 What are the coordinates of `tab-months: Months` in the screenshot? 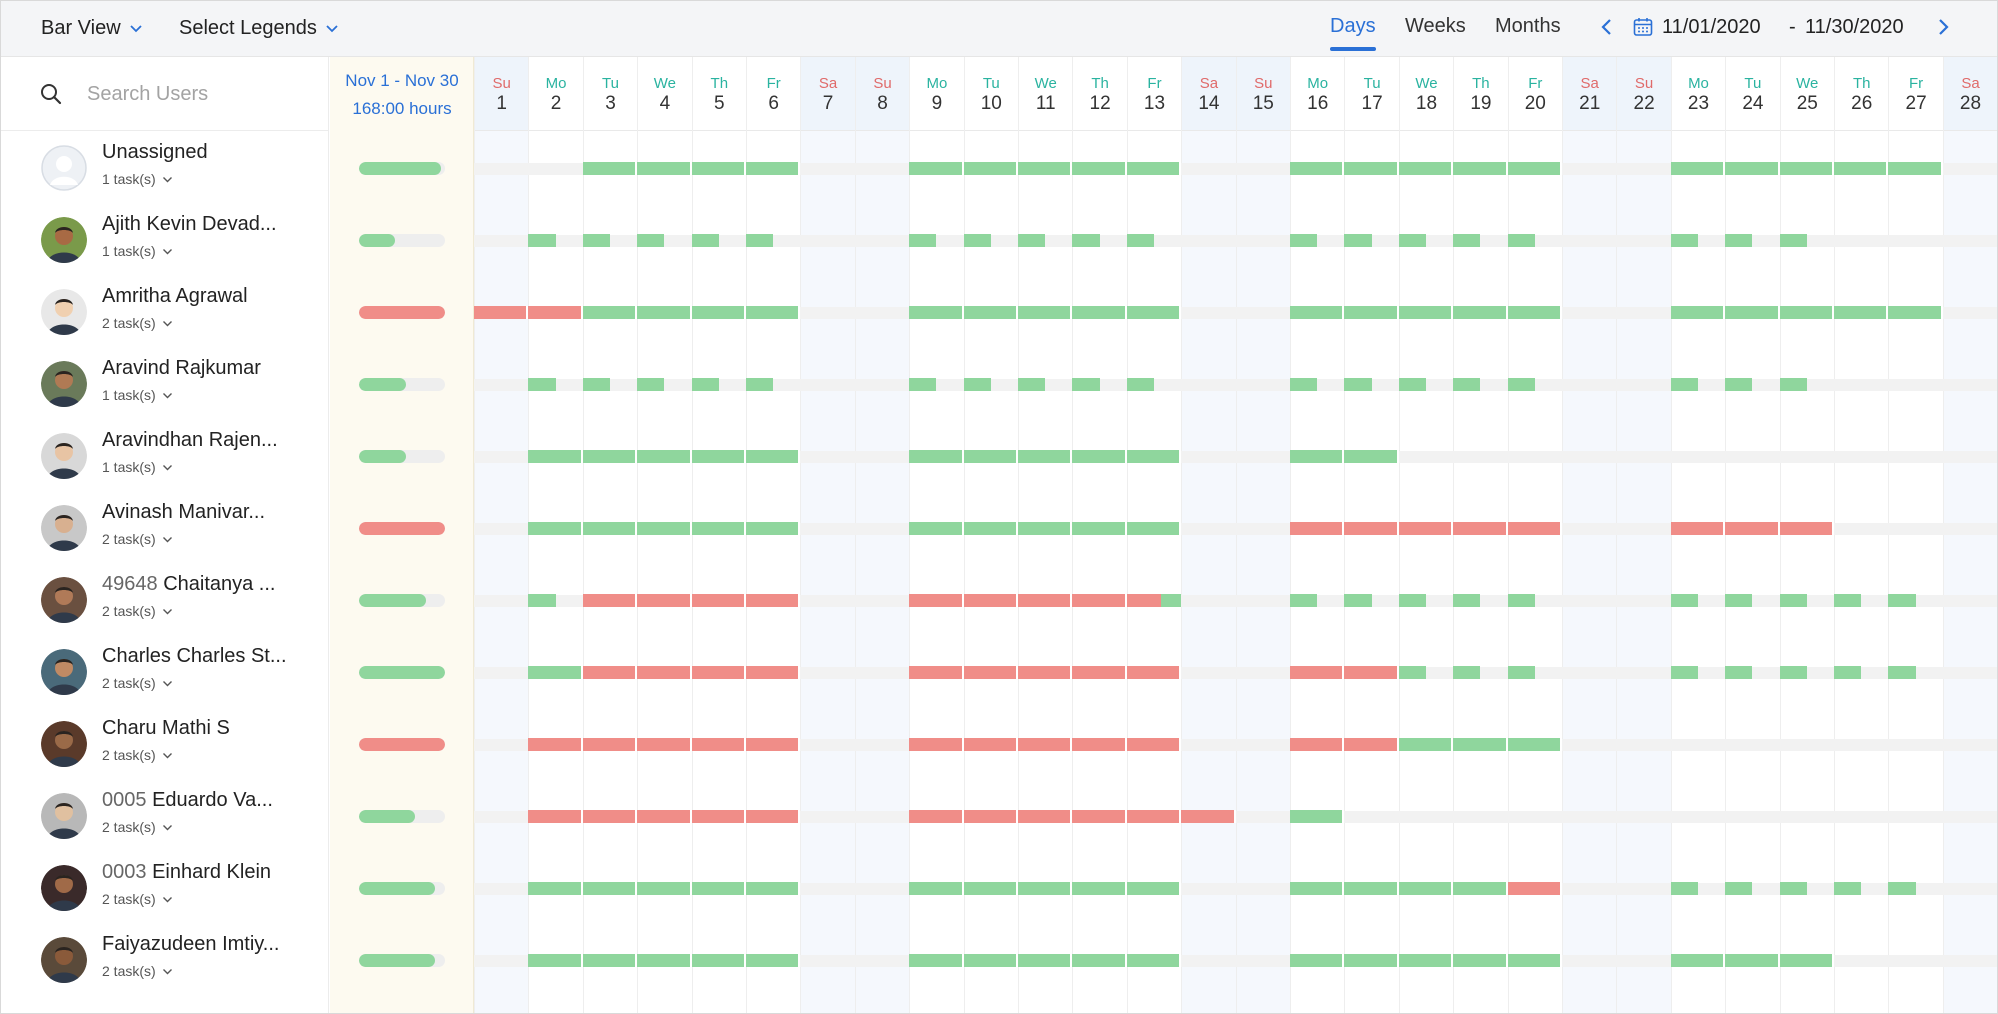 It's located at (1528, 26).